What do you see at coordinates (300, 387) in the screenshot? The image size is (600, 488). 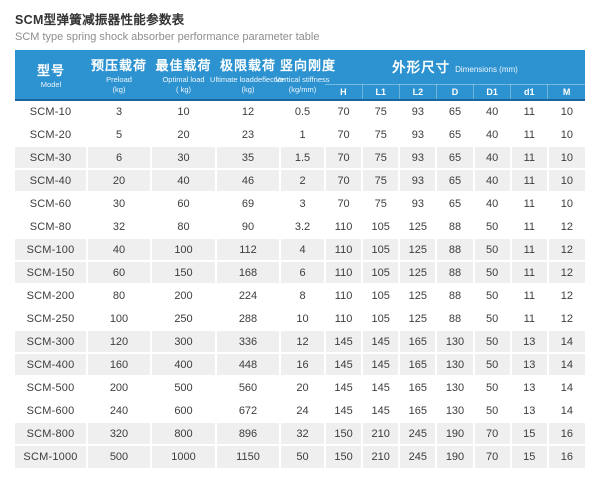 I see `table-row: SCM-500 200 500 560 20 145 145 165 130 50 13 14` at bounding box center [300, 387].